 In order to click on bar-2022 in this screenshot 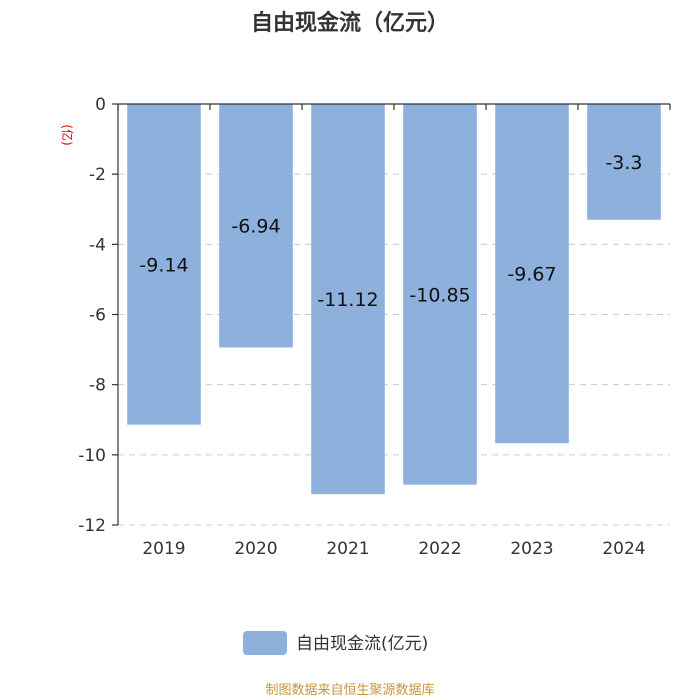, I will do `click(440, 294)`.